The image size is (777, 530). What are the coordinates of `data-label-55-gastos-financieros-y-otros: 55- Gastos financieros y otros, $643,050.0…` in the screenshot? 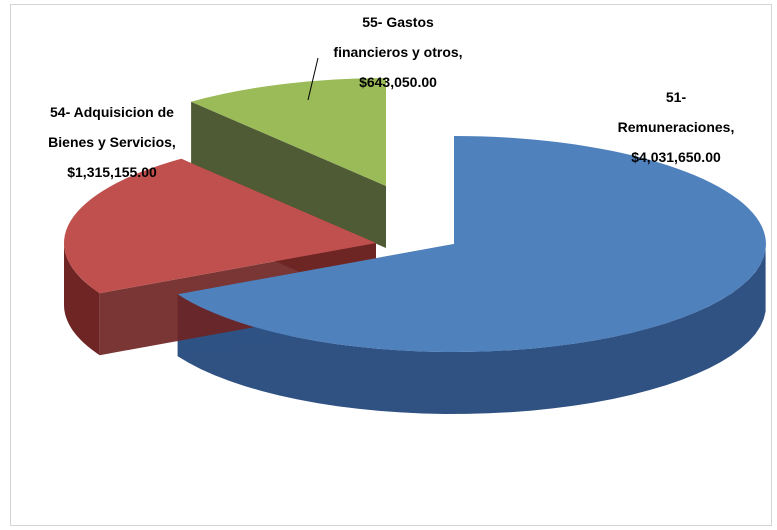 It's located at (397, 52).